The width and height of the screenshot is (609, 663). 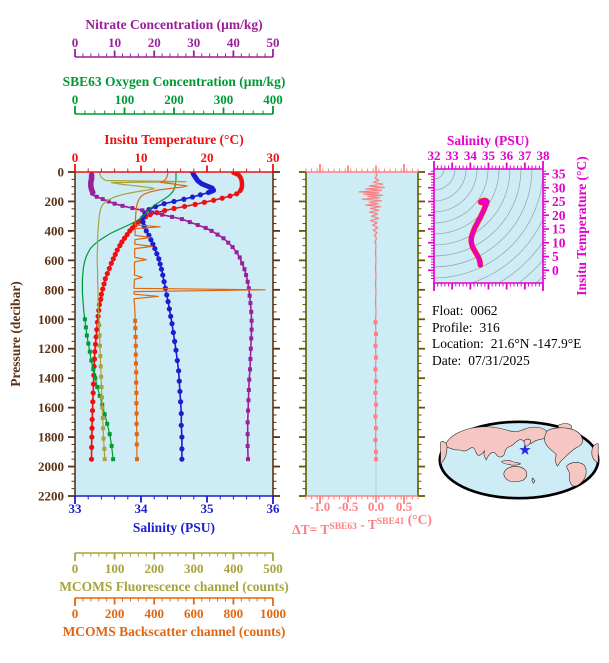 I want to click on nitrate-axis-ticklabel: 40, so click(x=233, y=42).